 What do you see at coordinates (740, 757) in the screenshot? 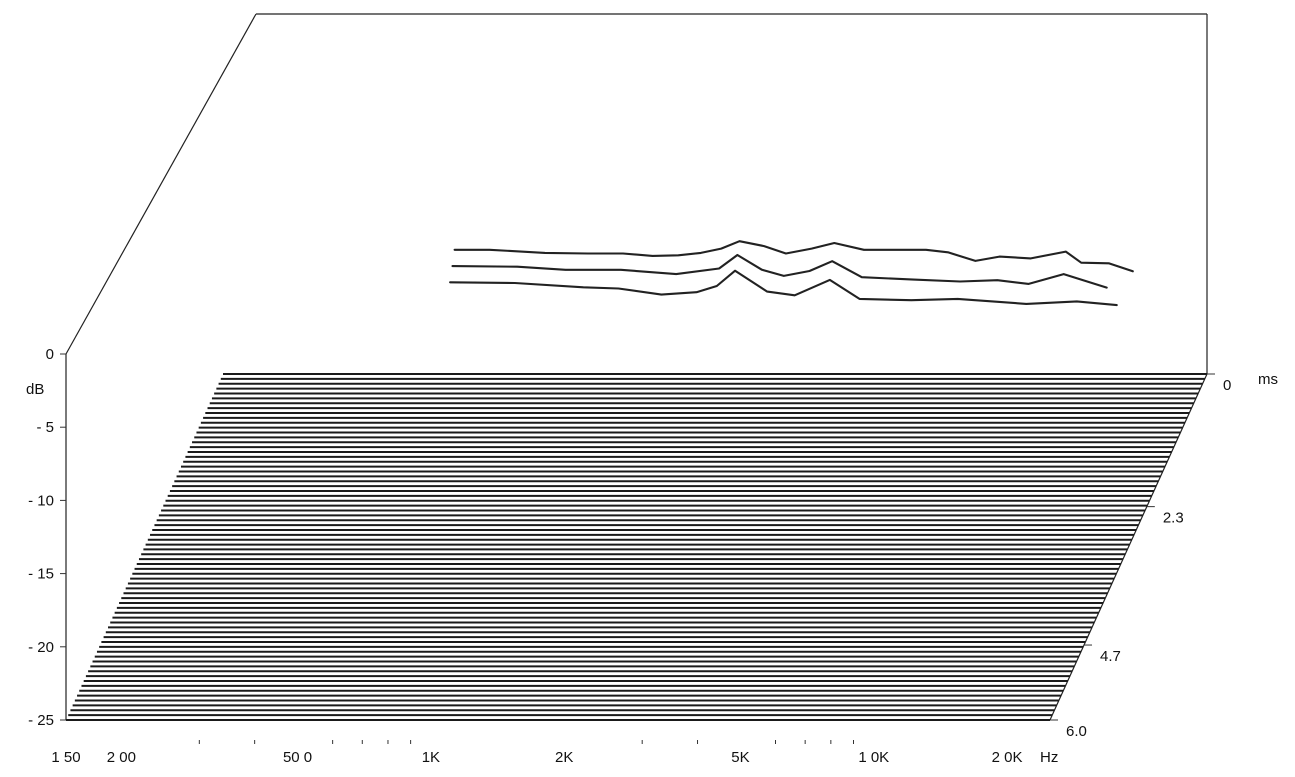
I see `x-axis-tick-label: 5K` at bounding box center [740, 757].